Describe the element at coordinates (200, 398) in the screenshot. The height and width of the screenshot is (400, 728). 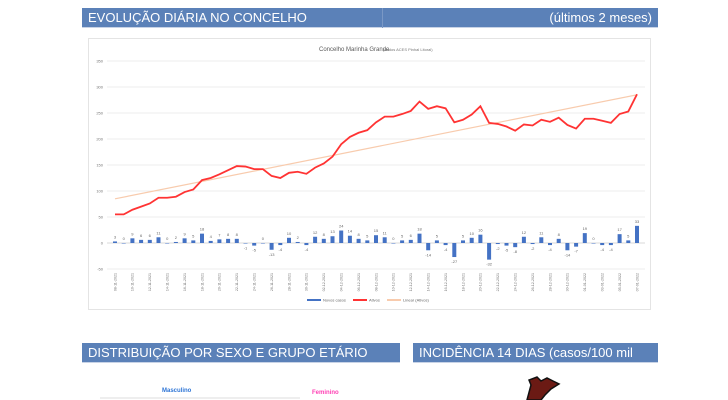
I see `pyramid-axis` at that location.